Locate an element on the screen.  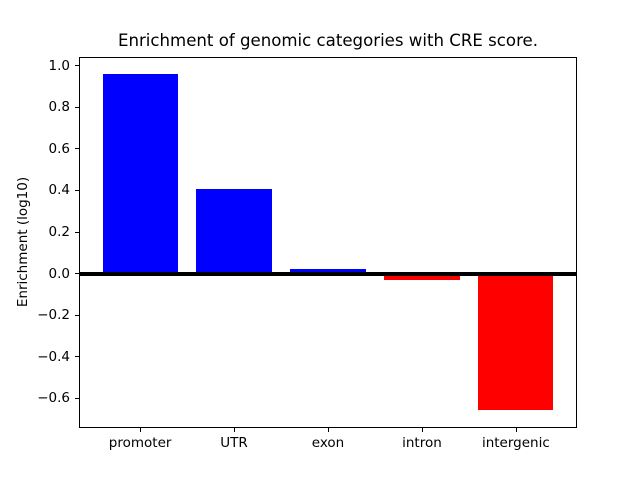
x-tick-label: intergenic is located at coordinates (515, 443).